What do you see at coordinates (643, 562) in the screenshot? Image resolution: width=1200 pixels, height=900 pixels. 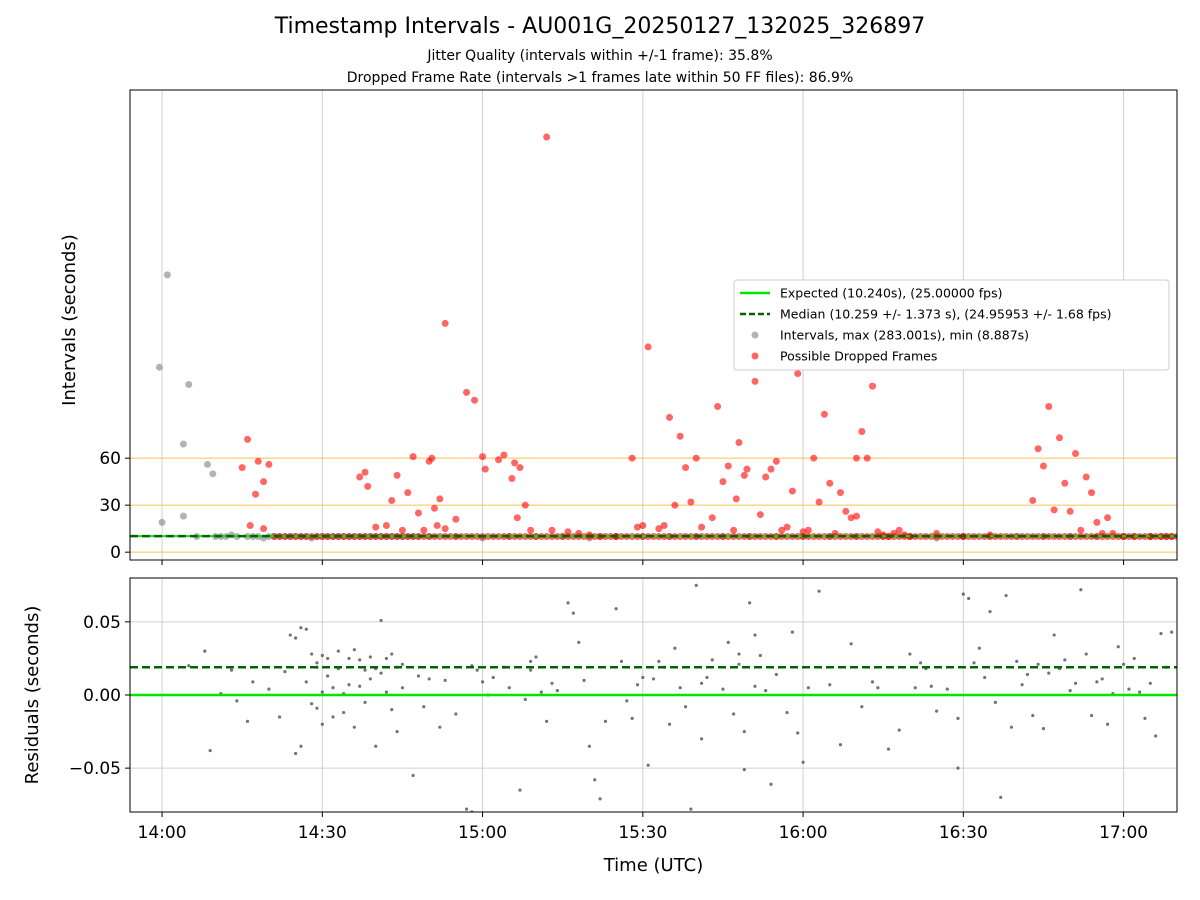 I see `intervals-x-ticks` at bounding box center [643, 562].